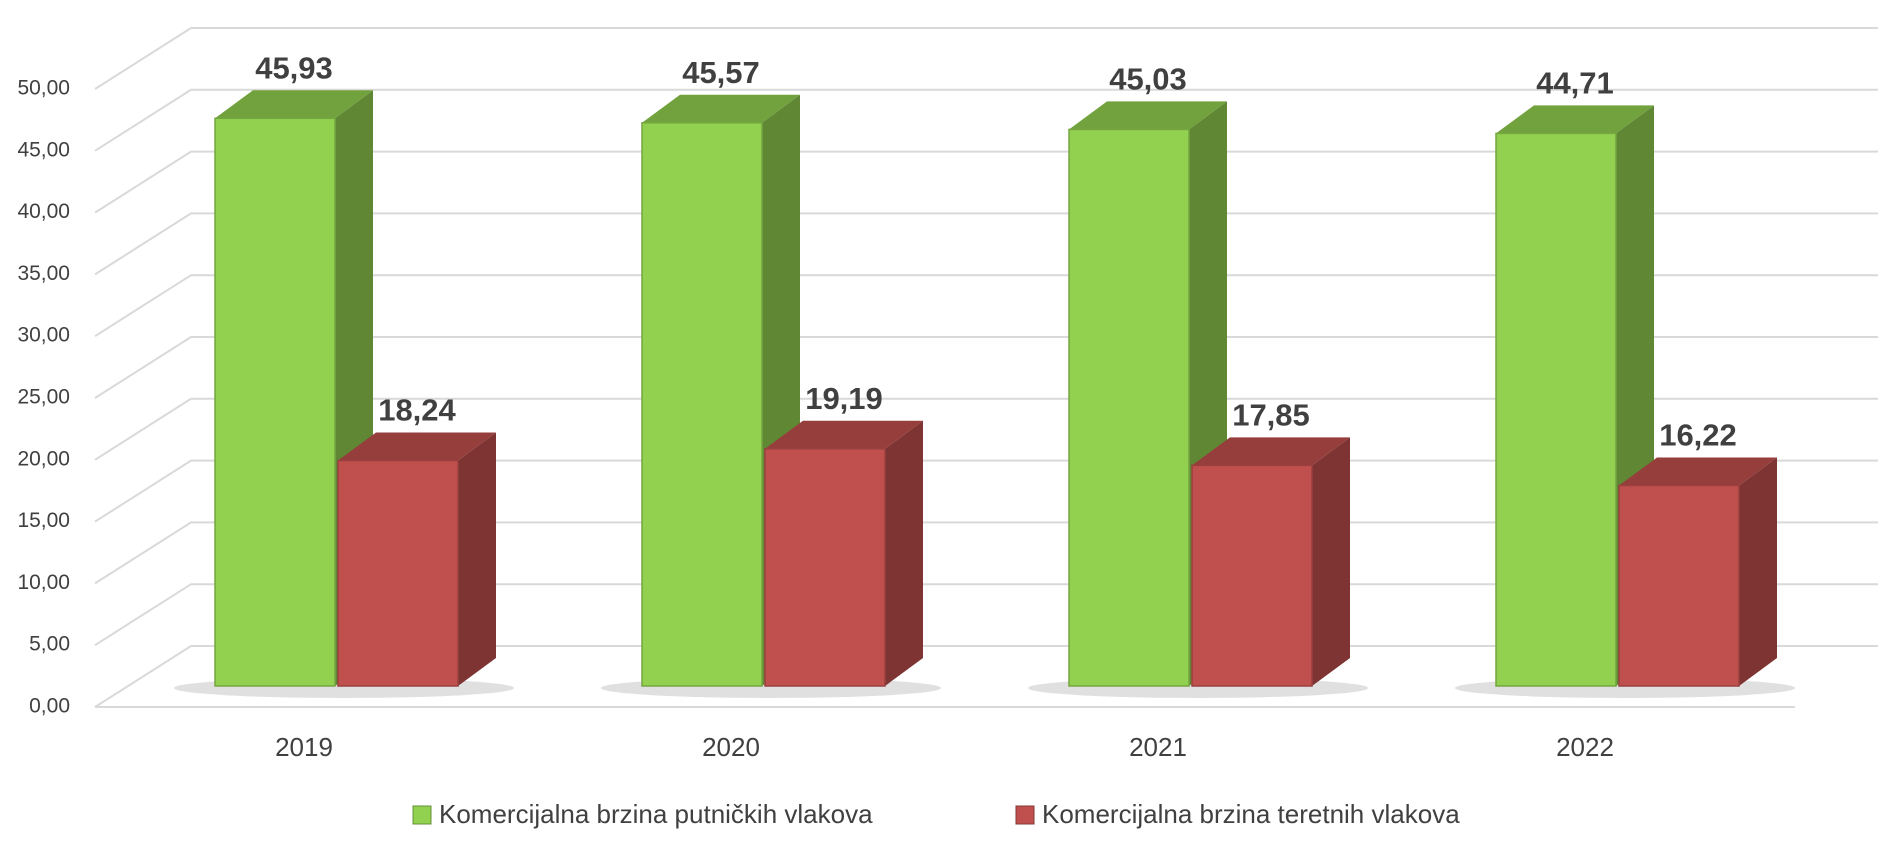 The height and width of the screenshot is (845, 1878). I want to click on x-tick-label: 2022, so click(1585, 747).